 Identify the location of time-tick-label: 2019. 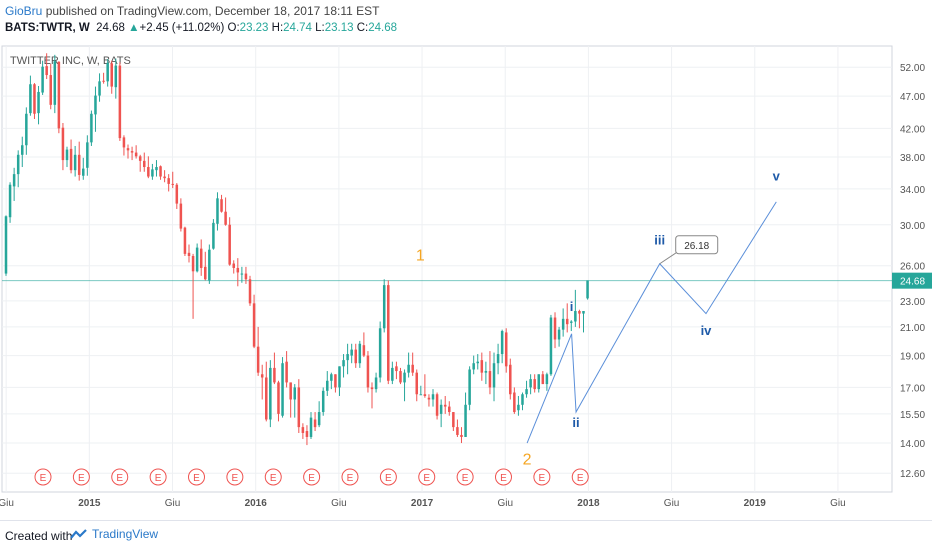
(755, 503).